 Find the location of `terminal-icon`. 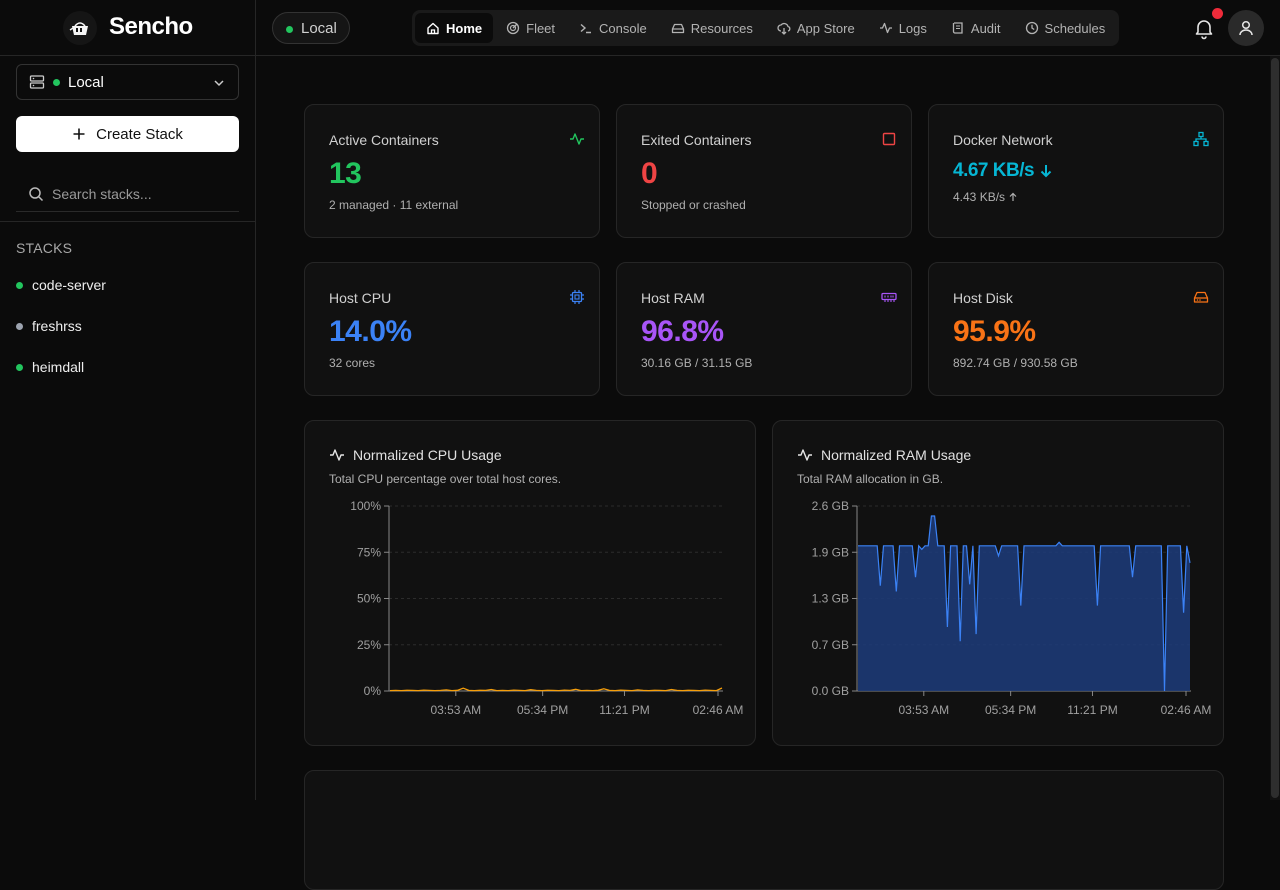

terminal-icon is located at coordinates (586, 28).